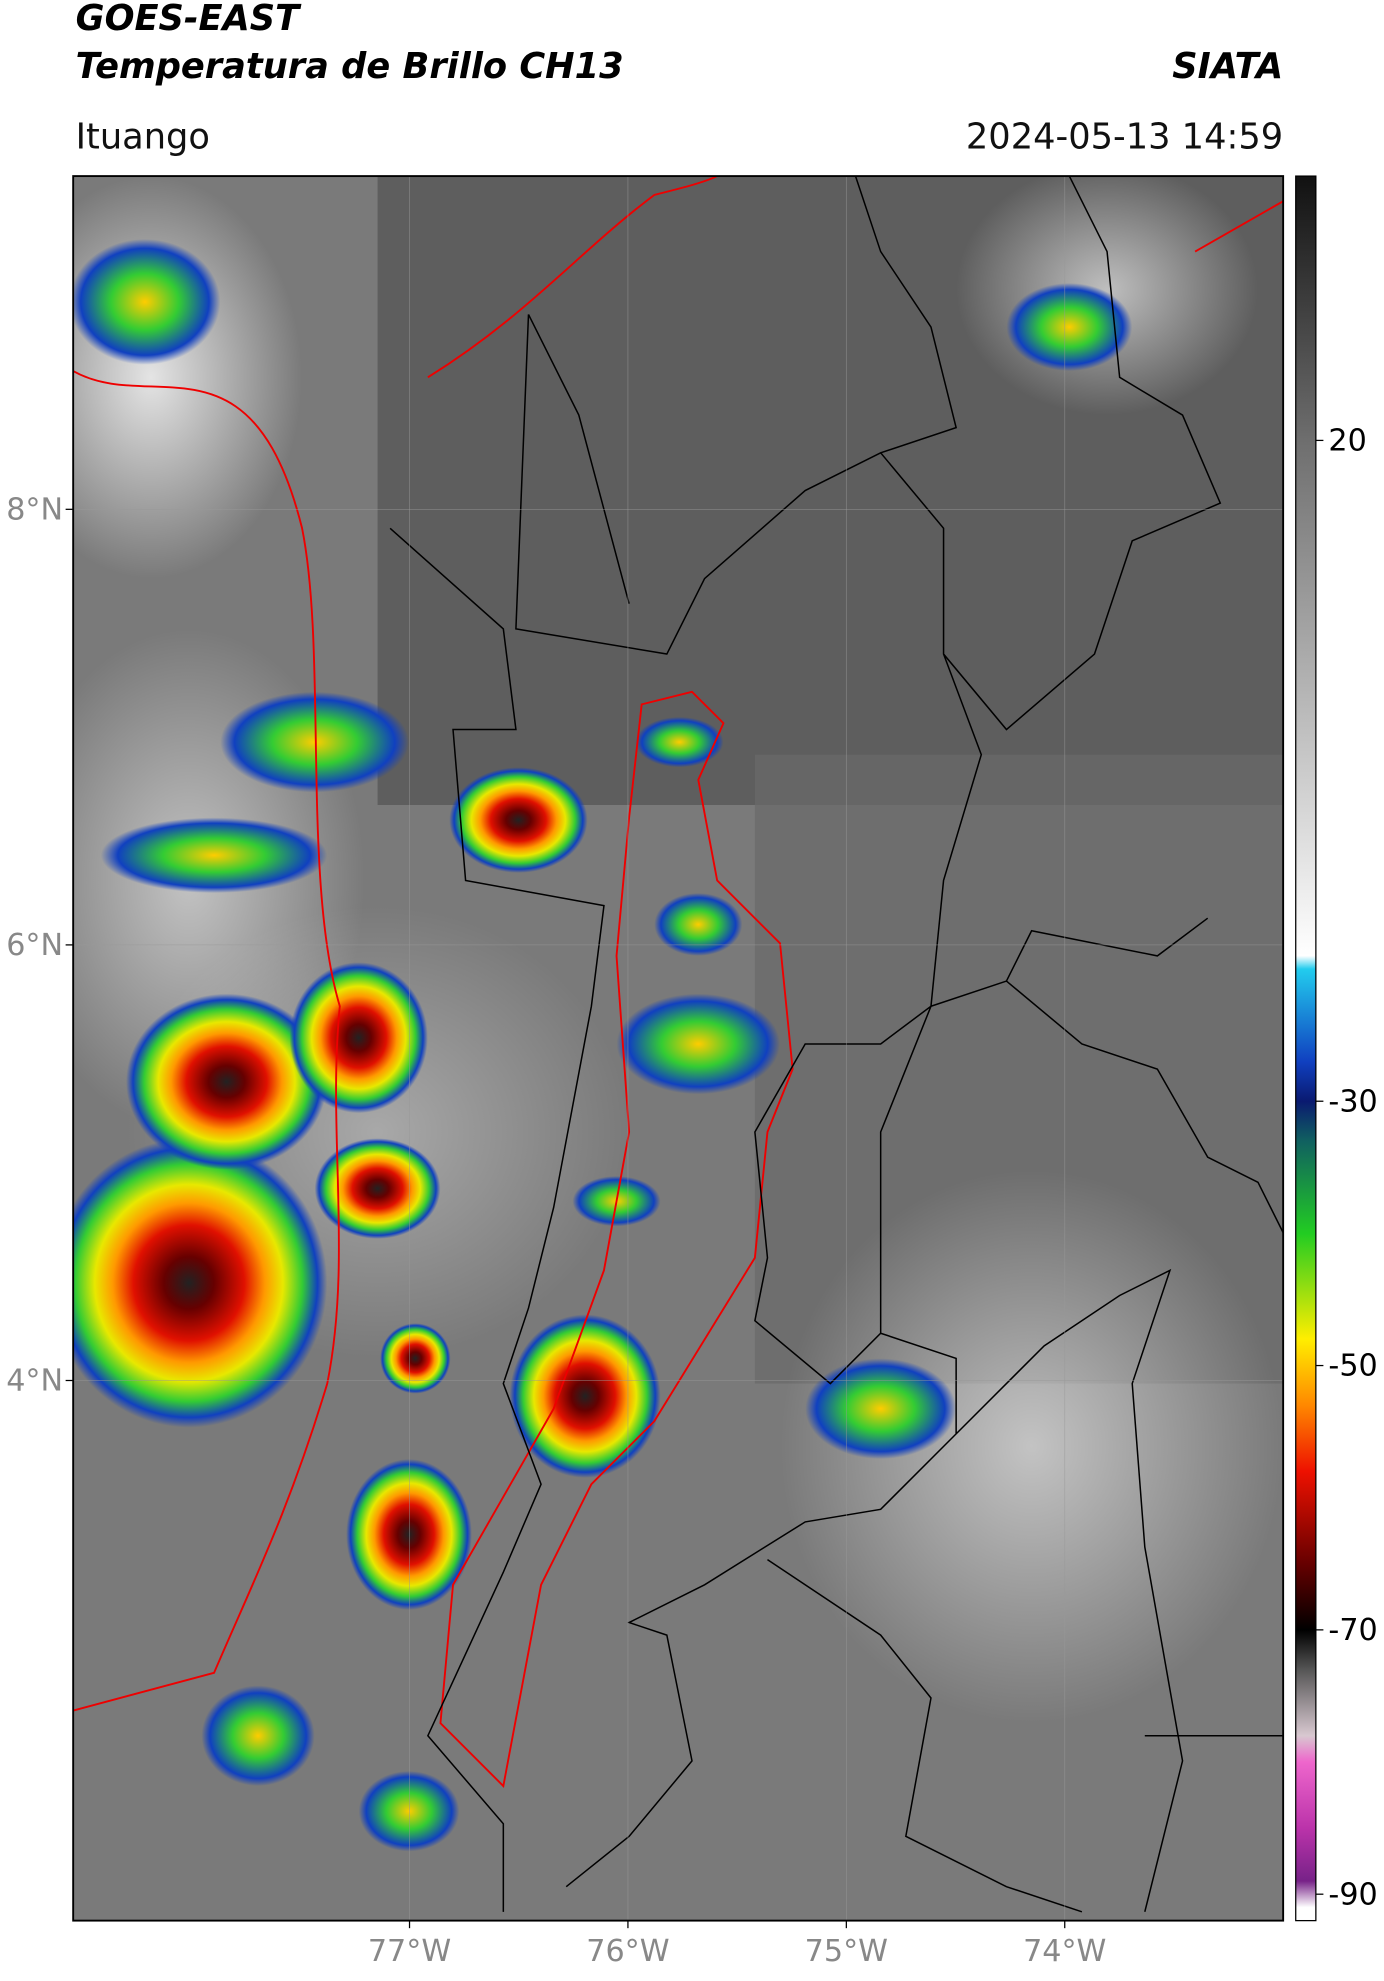 The width and height of the screenshot is (1384, 1981). I want to click on lon-tick-label: 77°W, so click(409, 1951).